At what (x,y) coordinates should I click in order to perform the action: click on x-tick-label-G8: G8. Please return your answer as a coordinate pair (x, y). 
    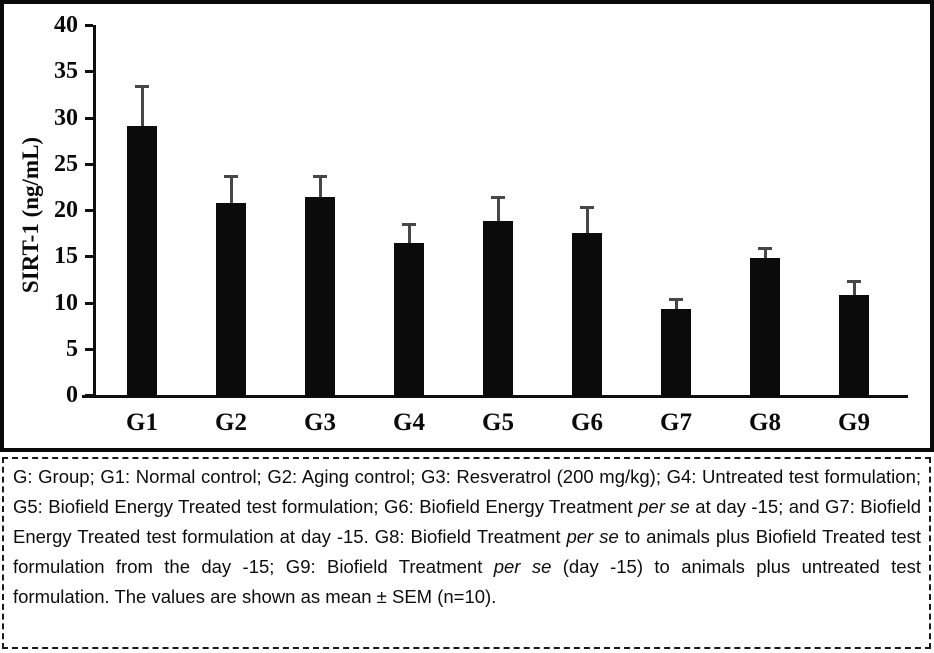
    Looking at the image, I should click on (765, 422).